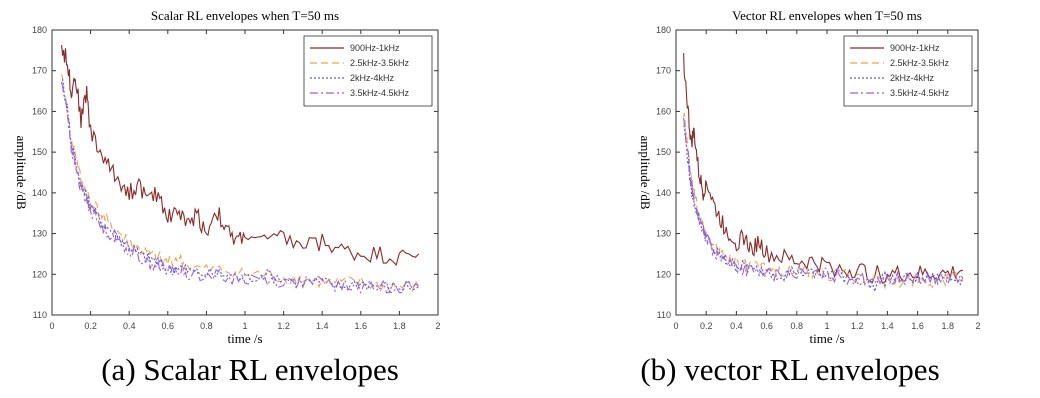 The height and width of the screenshot is (398, 1040). Describe the element at coordinates (250, 369) in the screenshot. I see `caption-scalar: (a) Scalar RL envelopes` at that location.